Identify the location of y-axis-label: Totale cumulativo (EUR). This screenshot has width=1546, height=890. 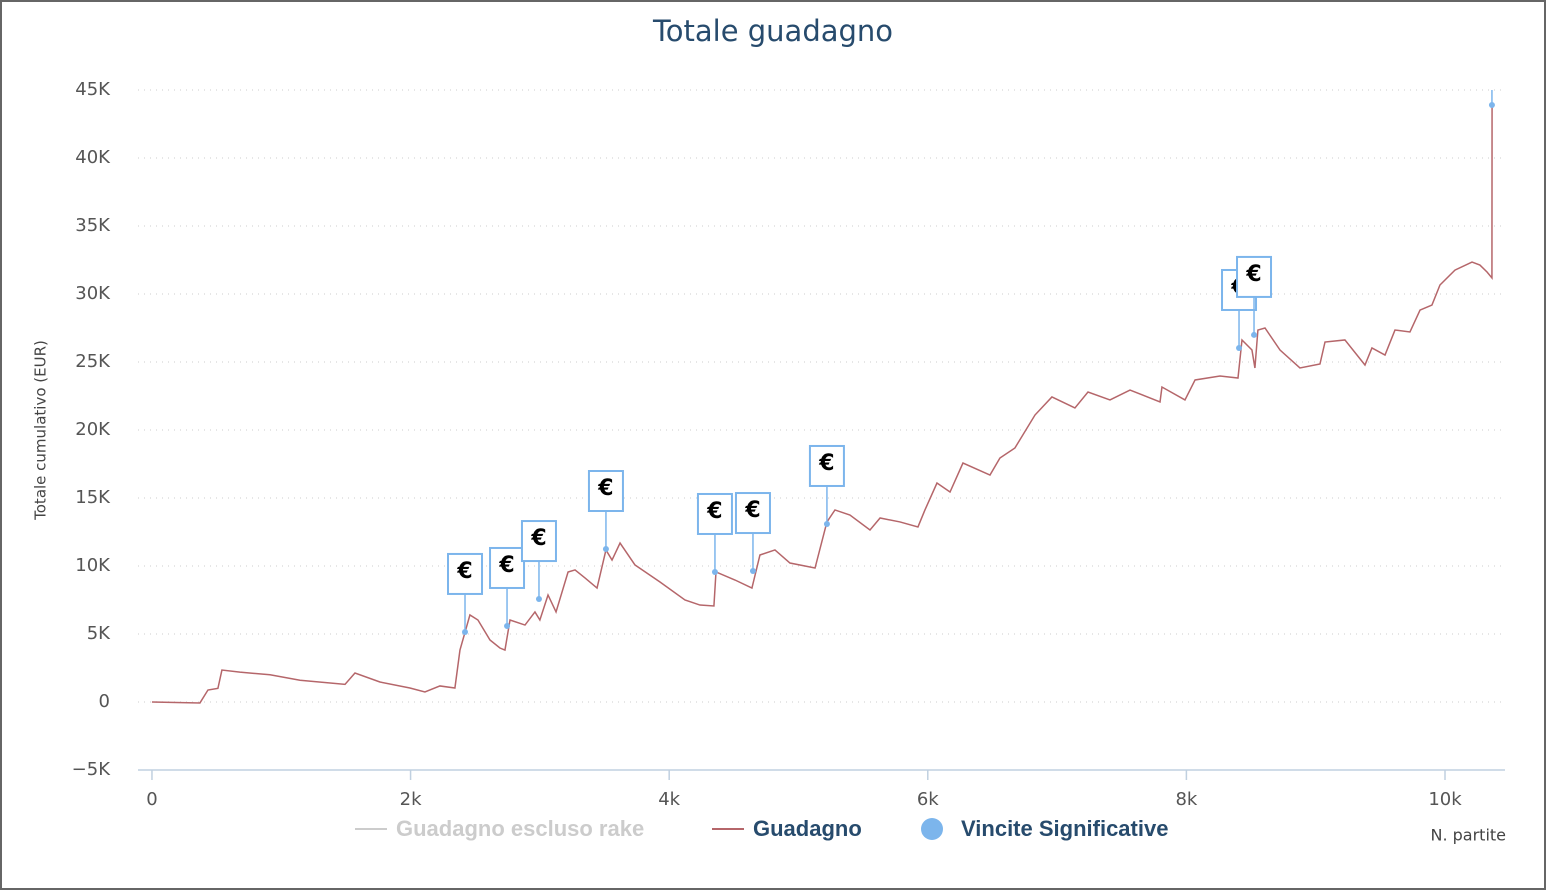
(41, 430).